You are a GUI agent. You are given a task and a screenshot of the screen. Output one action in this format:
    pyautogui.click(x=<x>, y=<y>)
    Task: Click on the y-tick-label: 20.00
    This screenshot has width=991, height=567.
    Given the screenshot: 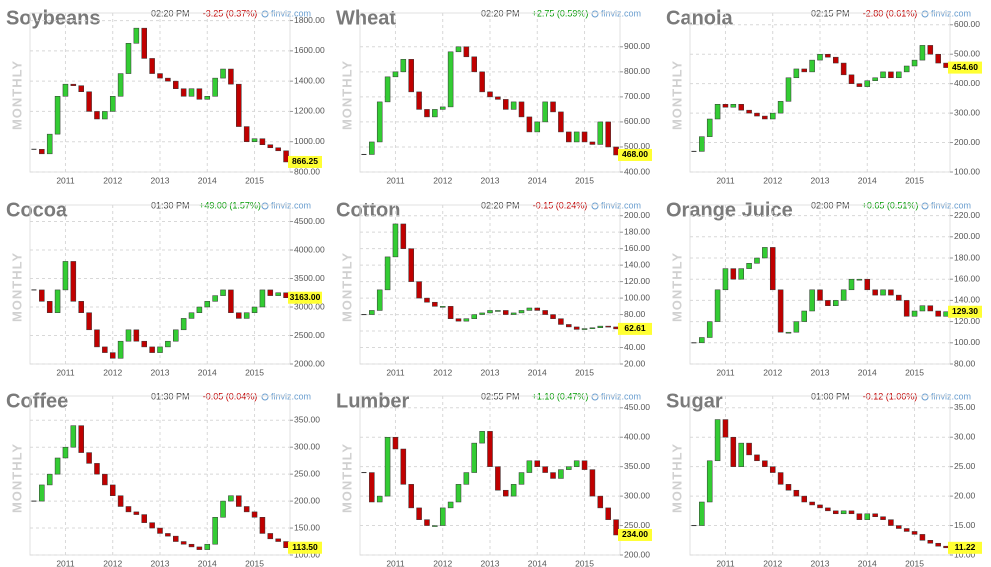 What is the action you would take?
    pyautogui.click(x=635, y=363)
    